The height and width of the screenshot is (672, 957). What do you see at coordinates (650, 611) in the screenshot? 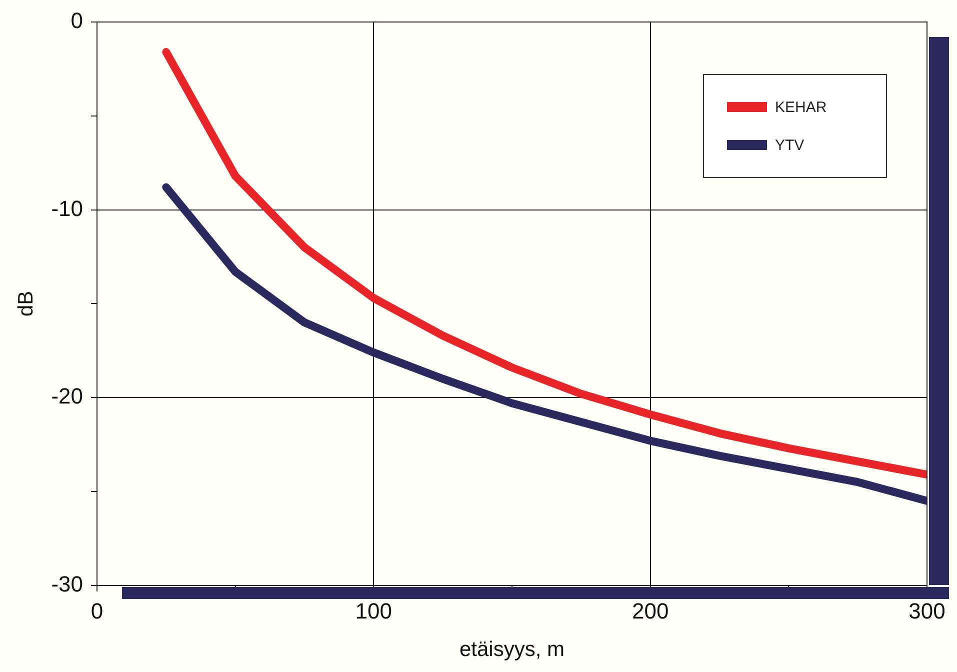
I see `x-tick-label: 200` at bounding box center [650, 611].